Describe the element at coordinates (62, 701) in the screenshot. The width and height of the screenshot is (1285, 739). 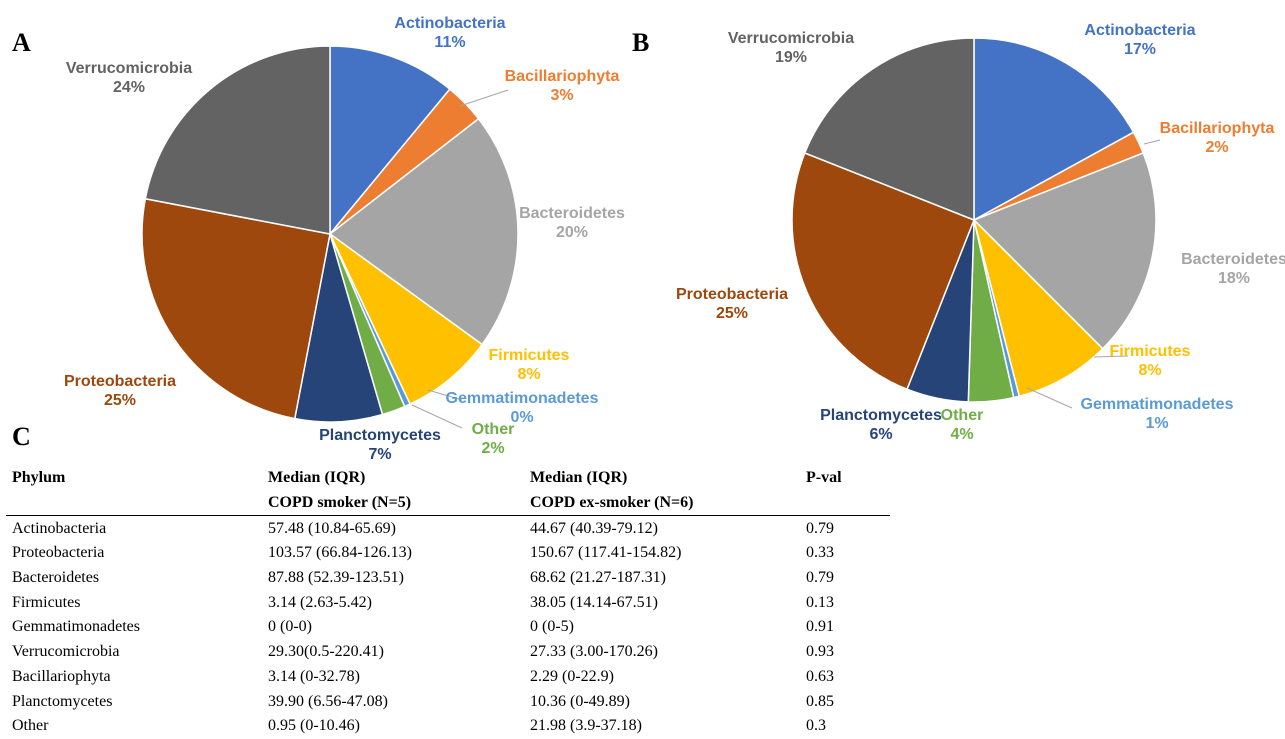
I see `cell-phylum: Planctomycetes` at that location.